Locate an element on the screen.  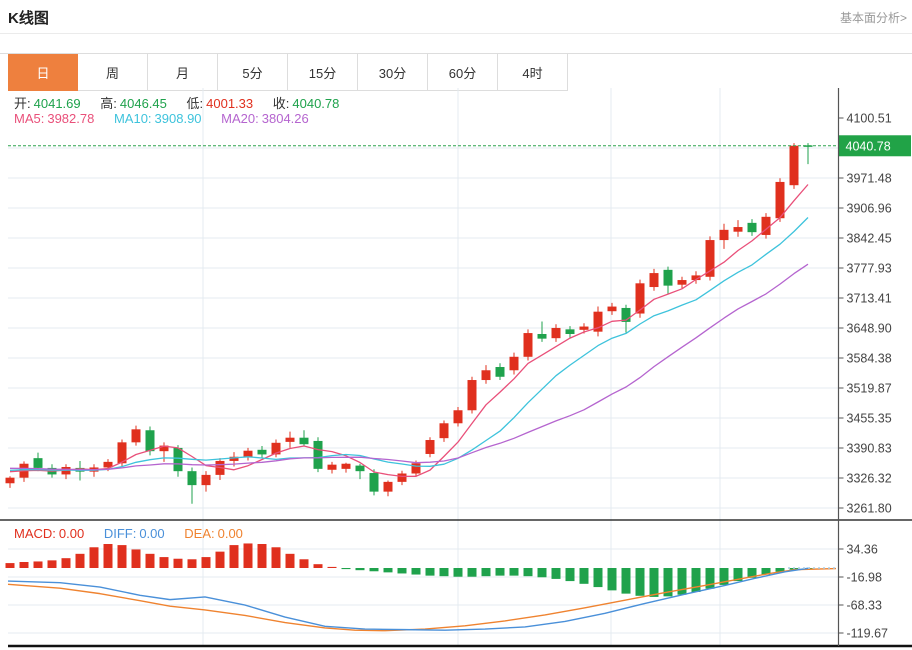
svg-text: 3326.32 is located at coordinates (869, 479).